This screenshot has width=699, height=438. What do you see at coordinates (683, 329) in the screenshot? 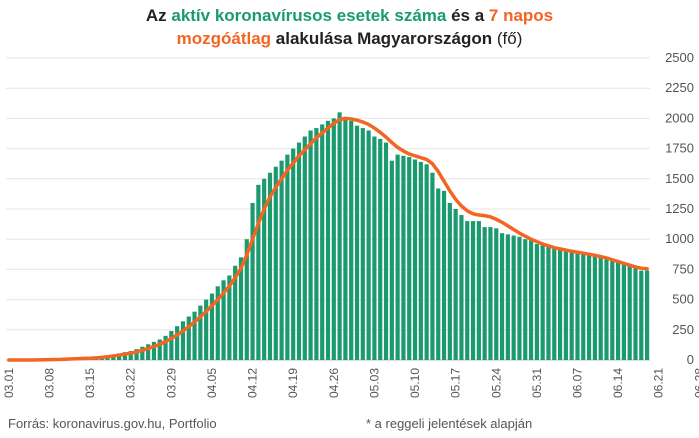
I see `y-tick-label: 250` at bounding box center [683, 329].